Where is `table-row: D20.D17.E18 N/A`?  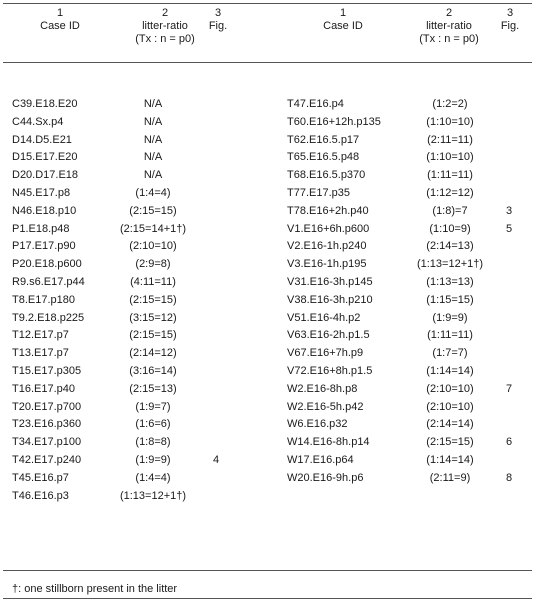
table-row: D20.D17.E18 N/A is located at coordinates (132, 176).